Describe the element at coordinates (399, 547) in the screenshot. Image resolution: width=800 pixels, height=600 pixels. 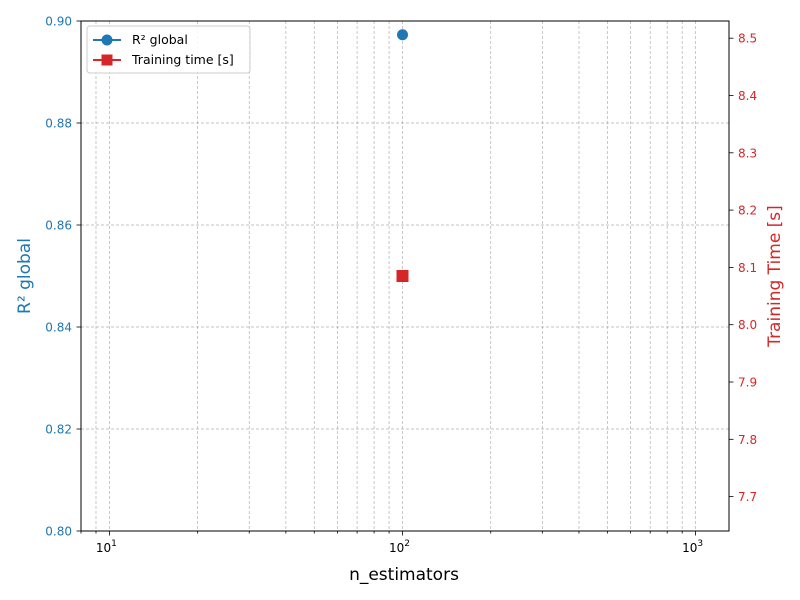
I see `x-tick-label: 10²` at that location.